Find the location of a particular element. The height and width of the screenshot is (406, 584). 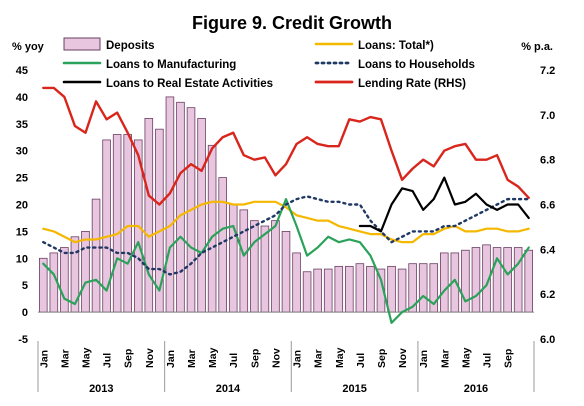

left-tick-label: 35 is located at coordinates (22, 125).